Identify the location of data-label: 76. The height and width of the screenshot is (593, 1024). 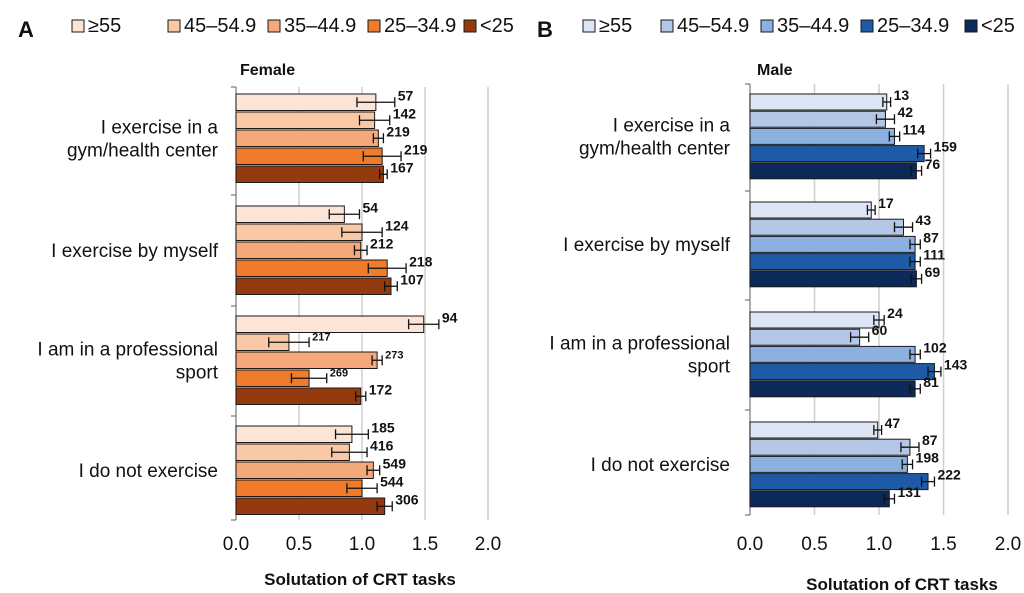
(933, 164).